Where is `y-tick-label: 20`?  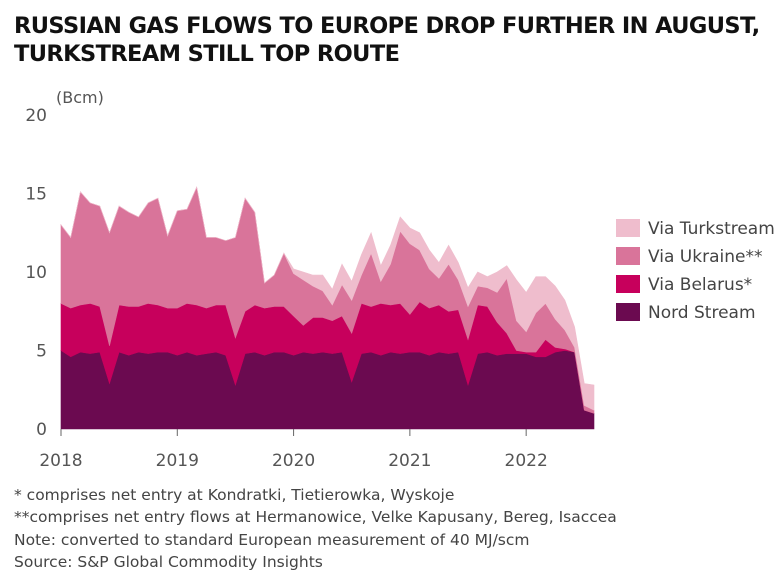 y-tick-label: 20 is located at coordinates (36, 116).